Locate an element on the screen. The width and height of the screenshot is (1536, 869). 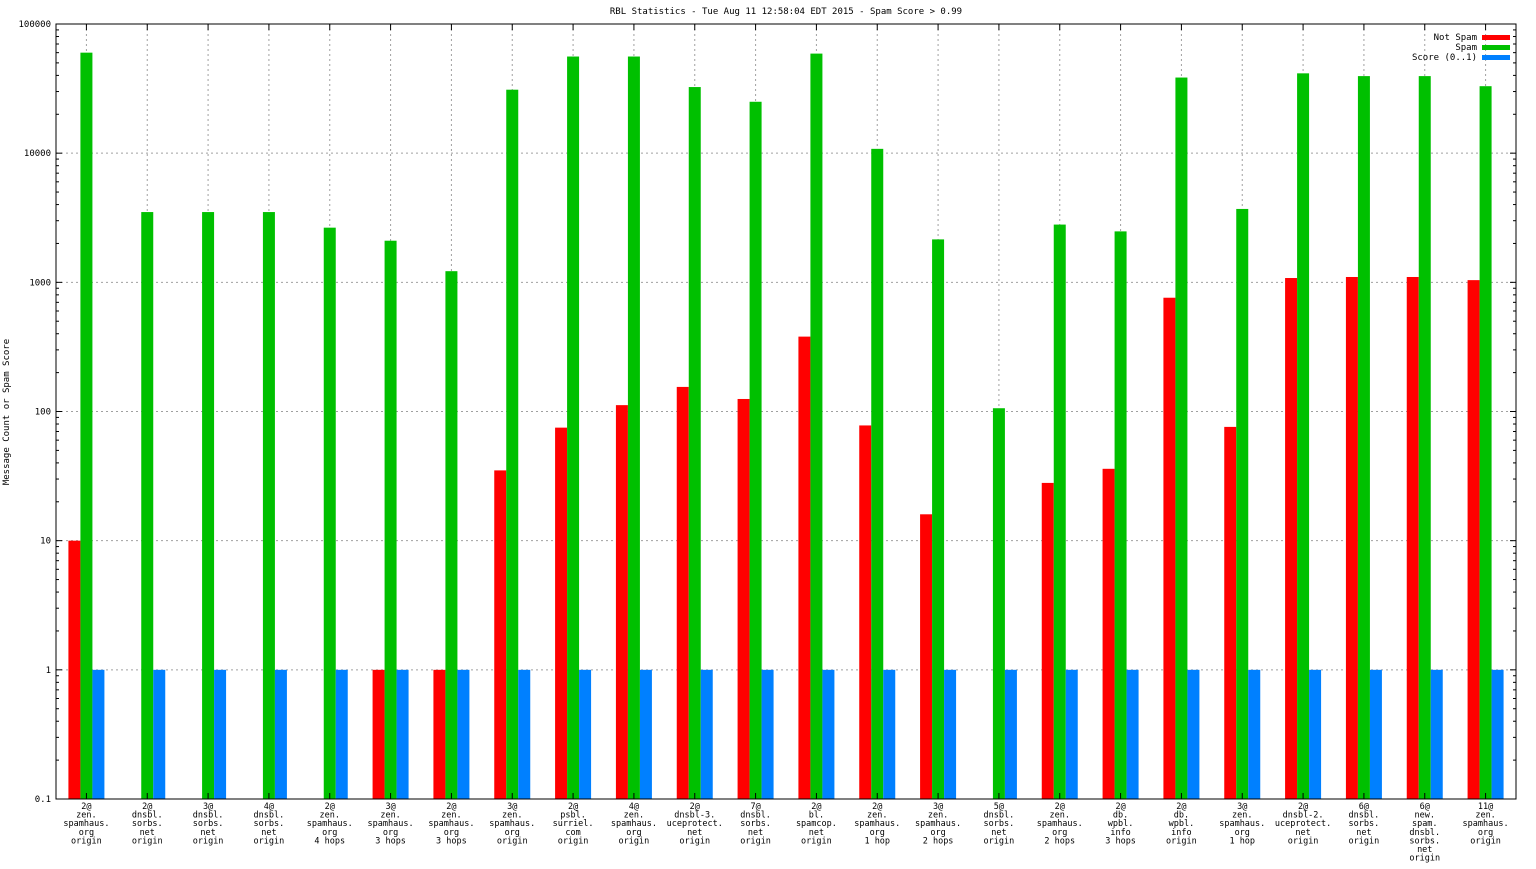
x-category-label: 11@ zen. spamhaus. org origin is located at coordinates (1486, 824).